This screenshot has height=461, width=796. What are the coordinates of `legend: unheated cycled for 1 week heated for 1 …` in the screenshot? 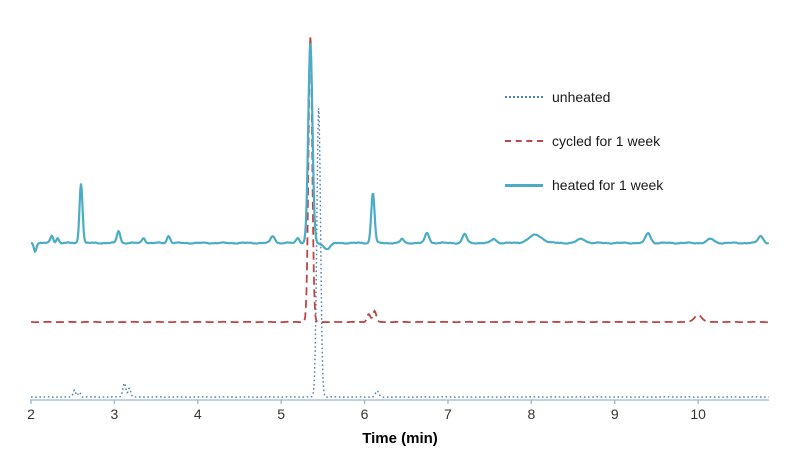 It's located at (584, 152).